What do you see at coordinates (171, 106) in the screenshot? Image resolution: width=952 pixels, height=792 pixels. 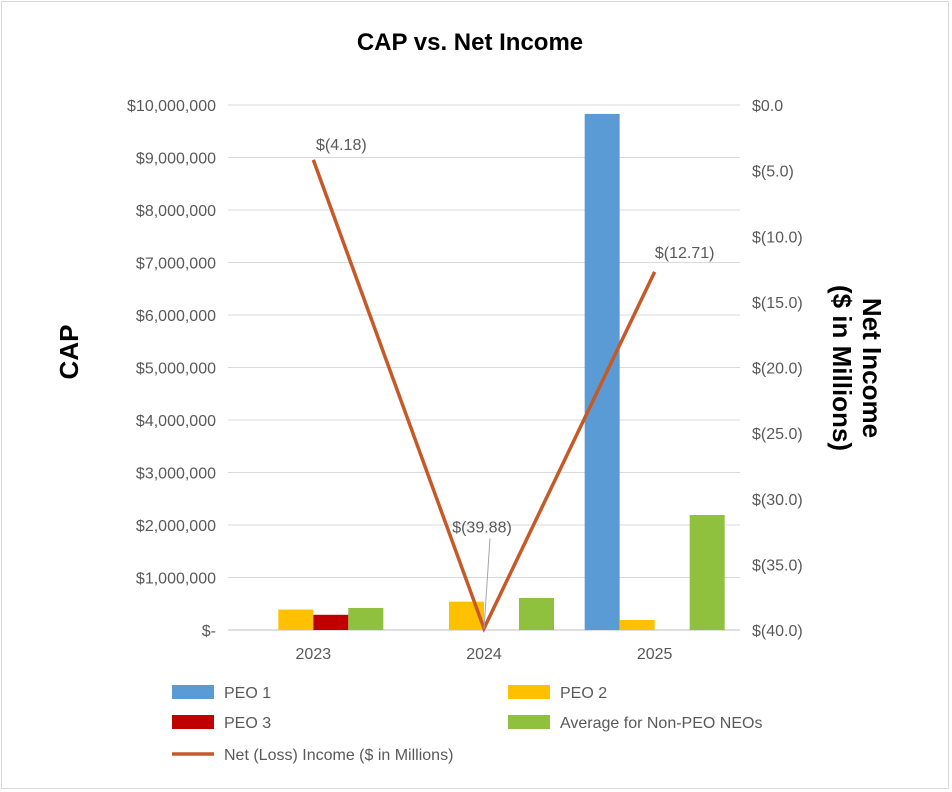 I see `left-tick-label: $10,000,000` at bounding box center [171, 106].